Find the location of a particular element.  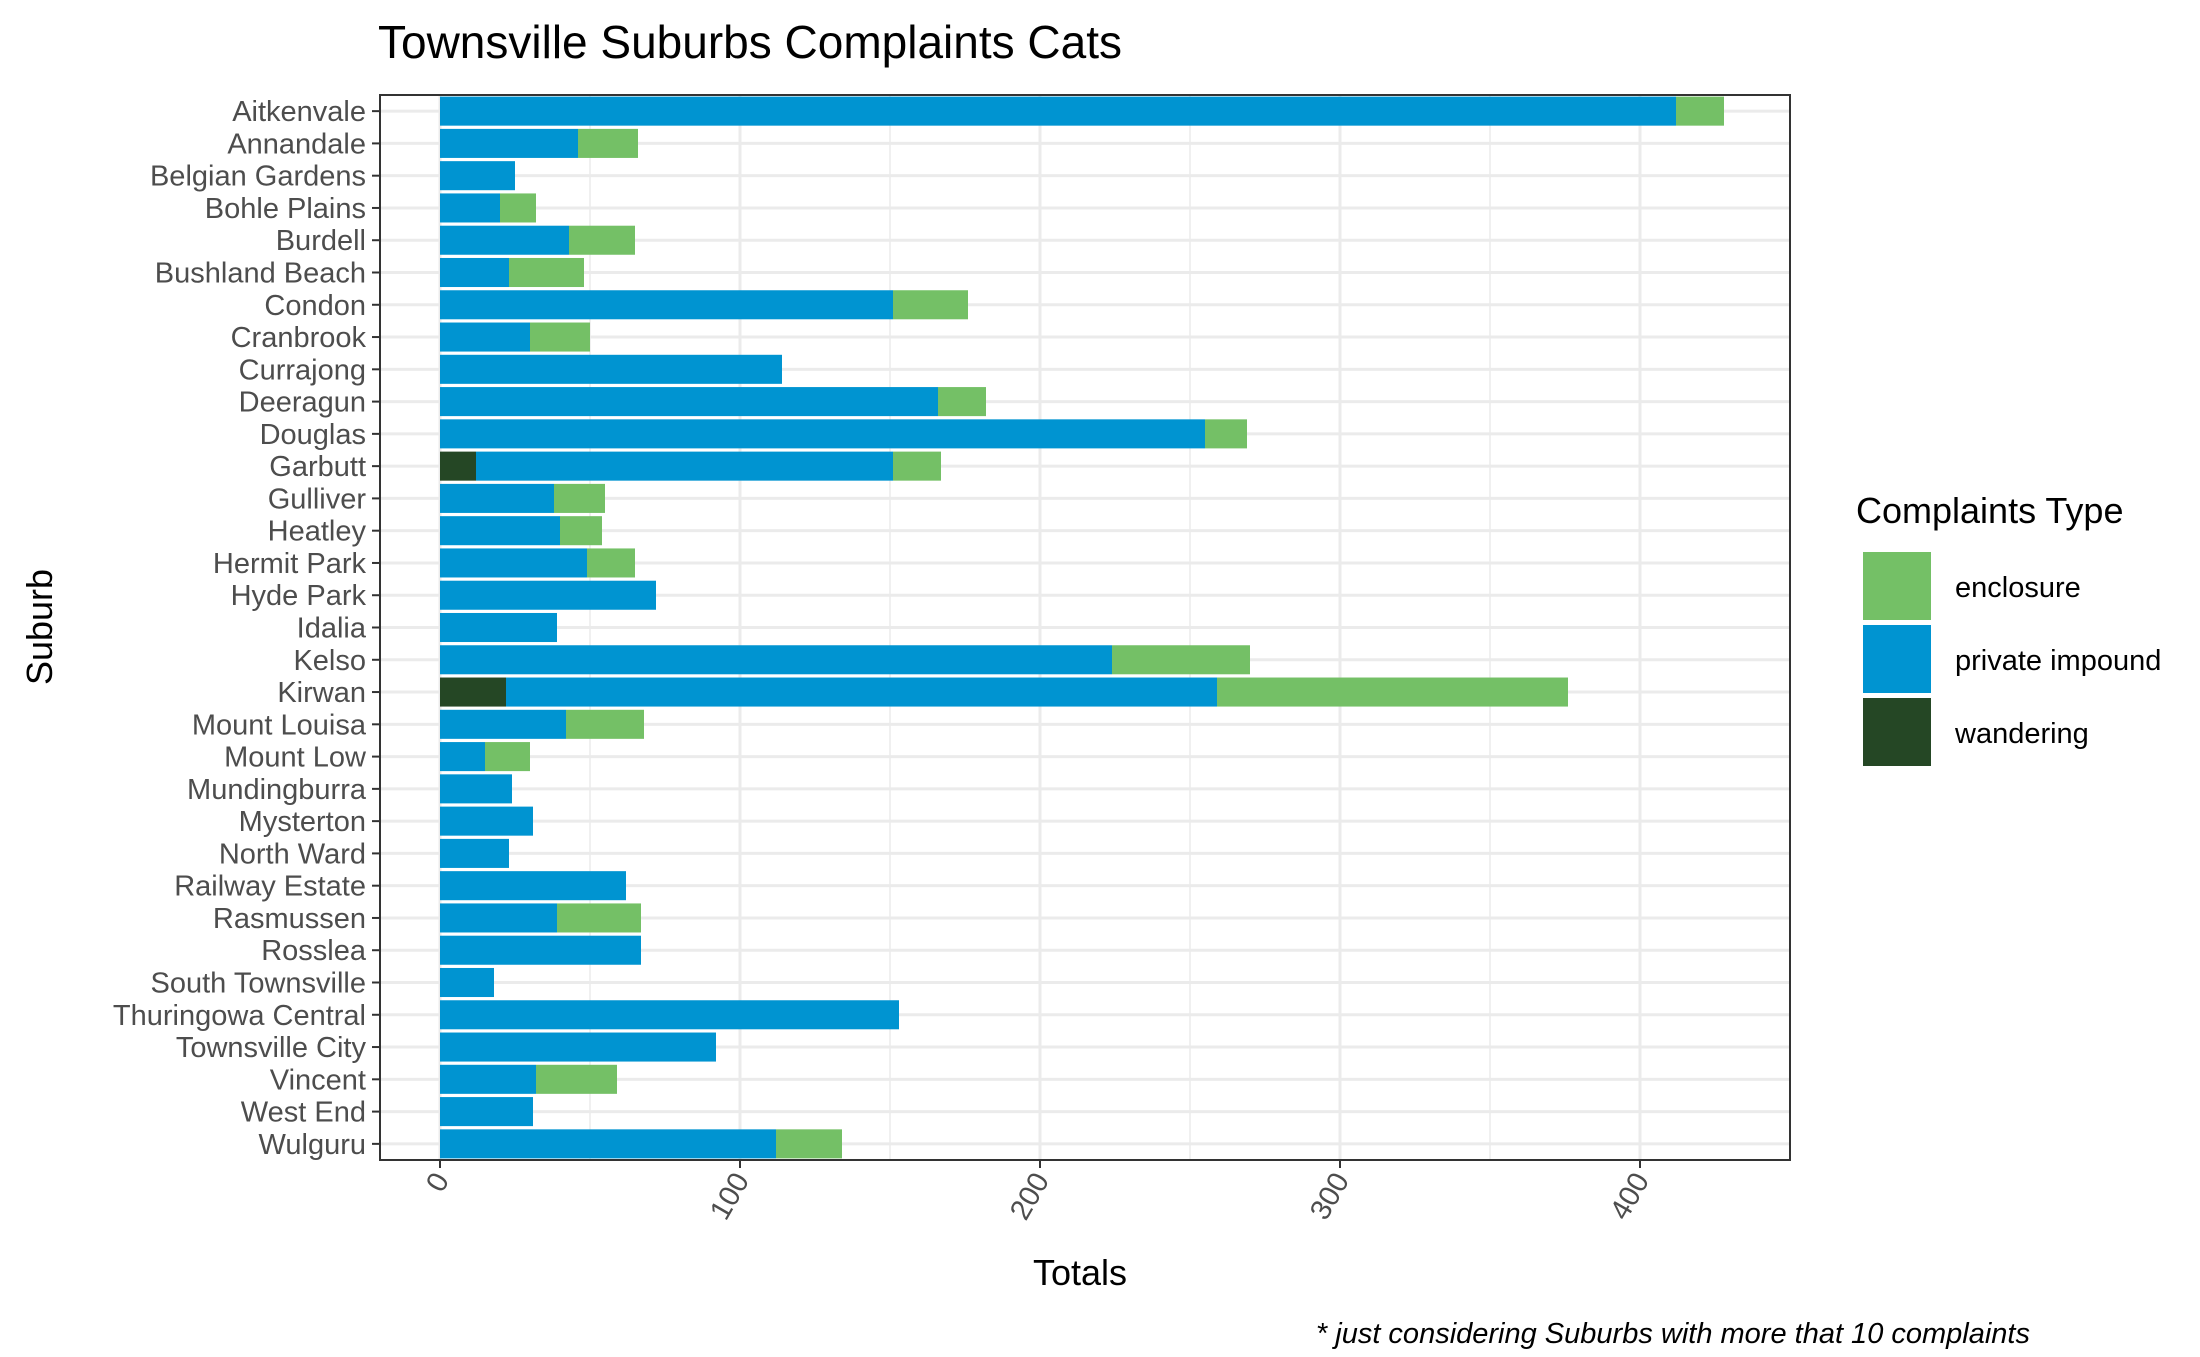

y-tick-label: Kirwan is located at coordinates (321, 693).